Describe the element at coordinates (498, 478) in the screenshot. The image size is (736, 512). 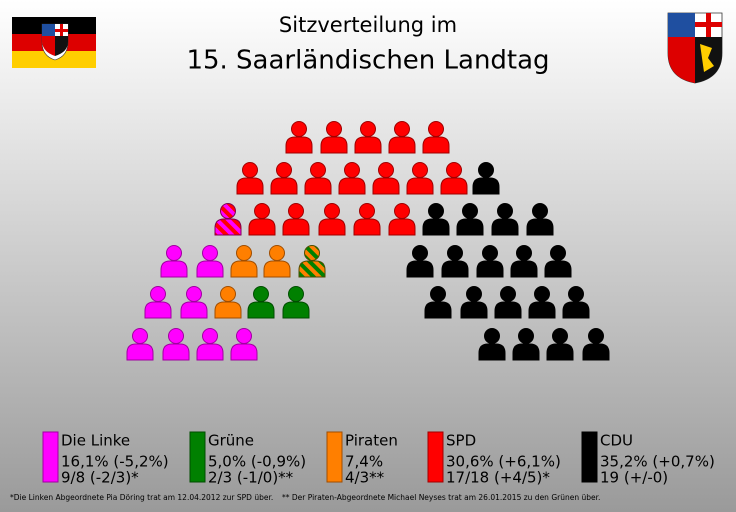
I see `legend-seats: 17/18 (+4/5)*` at that location.